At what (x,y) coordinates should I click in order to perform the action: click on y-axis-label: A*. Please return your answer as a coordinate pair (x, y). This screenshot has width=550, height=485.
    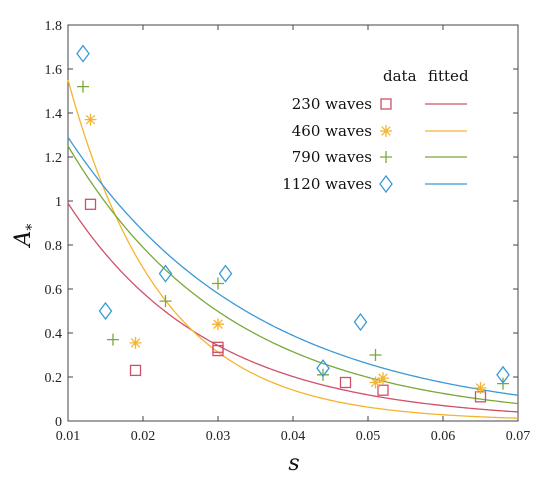
    Looking at the image, I should click on (25, 236).